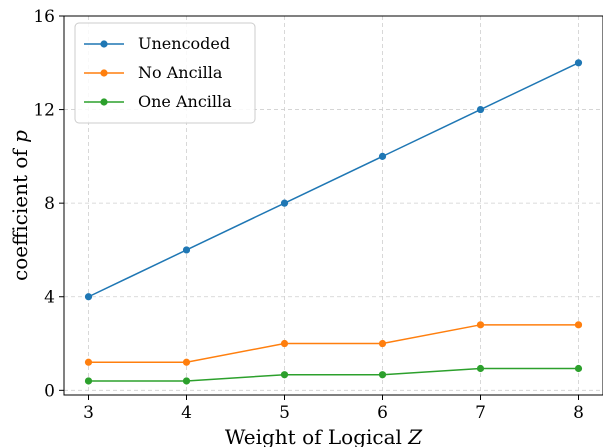 This screenshot has width=603, height=447. Describe the element at coordinates (49, 298) in the screenshot. I see `y-tick-label: 4` at that location.